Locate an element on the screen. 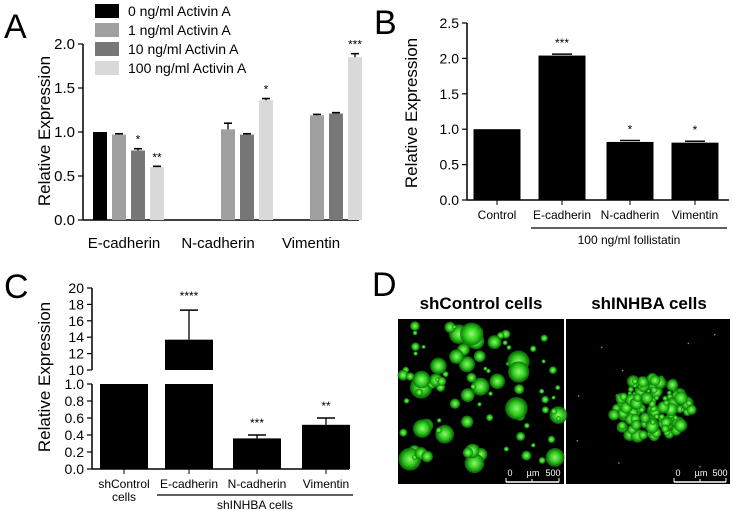  chart-c-ytick-label: 0.6 is located at coordinates (75, 418).